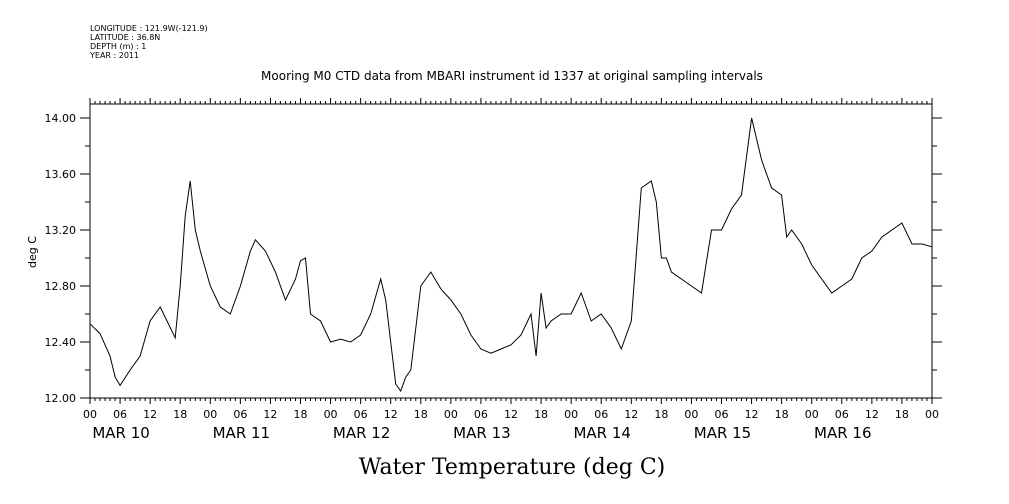  Describe the element at coordinates (32, 252) in the screenshot. I see `y-axis-label: deg C` at that location.